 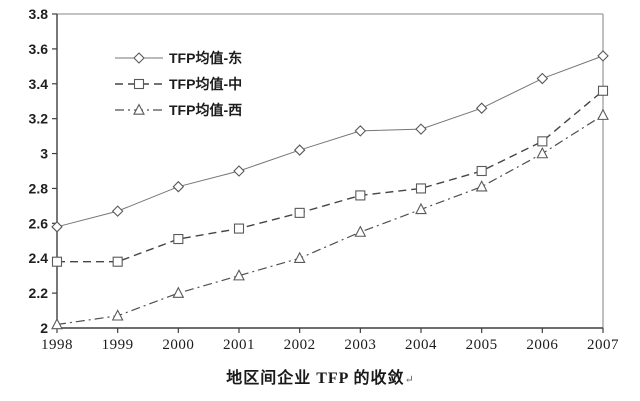 What do you see at coordinates (39, 84) in the screenshot?
I see `y-tick-label: 3.4` at bounding box center [39, 84].